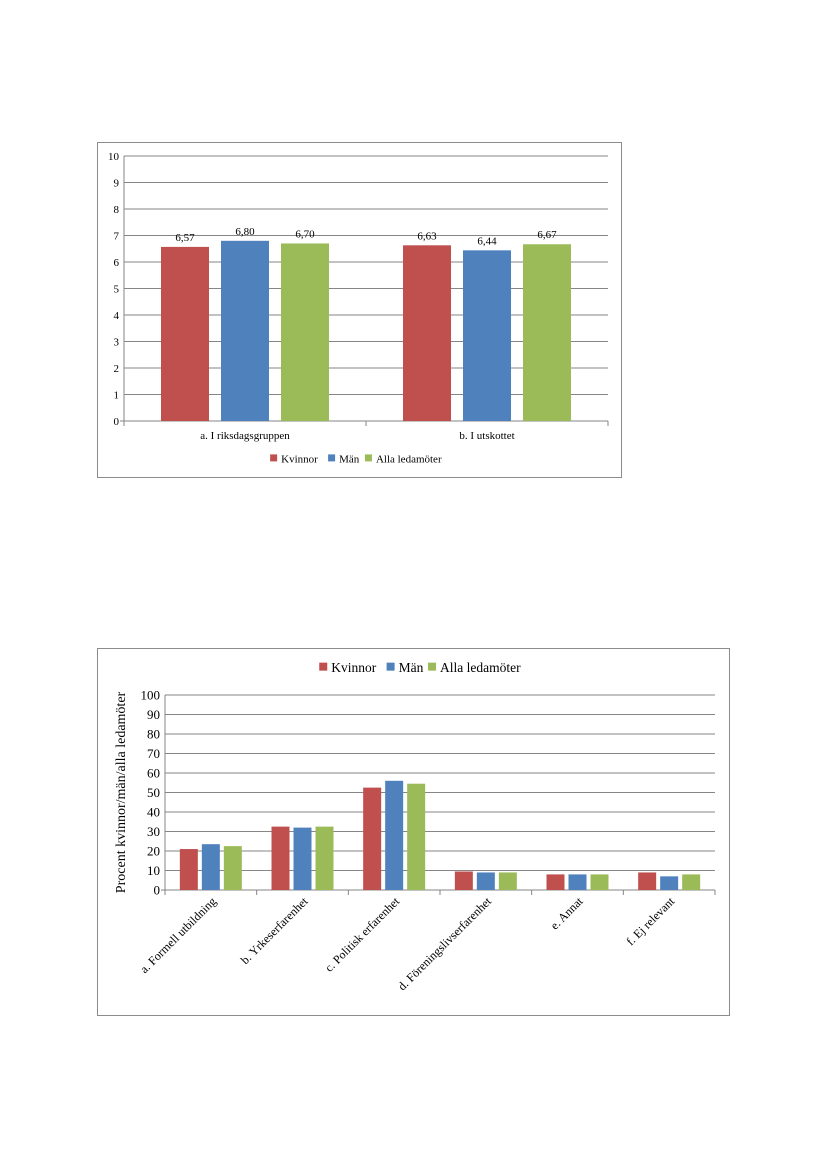 This screenshot has height=1169, width=827. Describe the element at coordinates (153, 773) in the screenshot. I see `y-tick-label: 60` at that location.